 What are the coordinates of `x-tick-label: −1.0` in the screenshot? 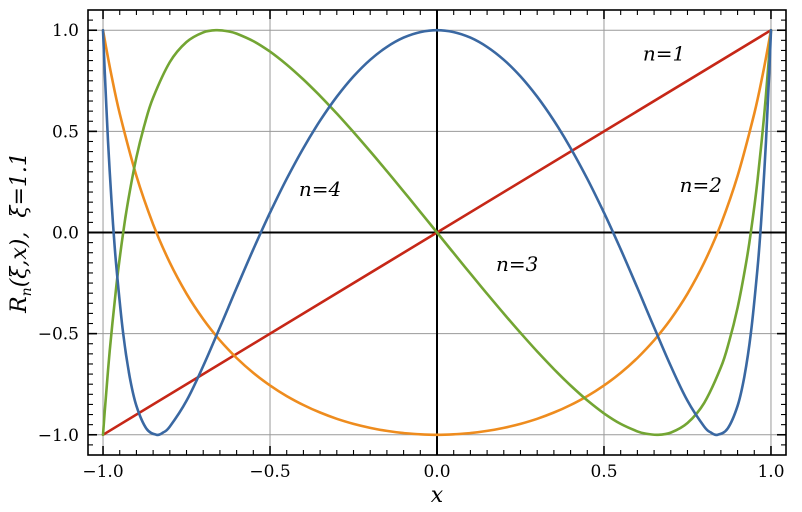 It's located at (102, 472).